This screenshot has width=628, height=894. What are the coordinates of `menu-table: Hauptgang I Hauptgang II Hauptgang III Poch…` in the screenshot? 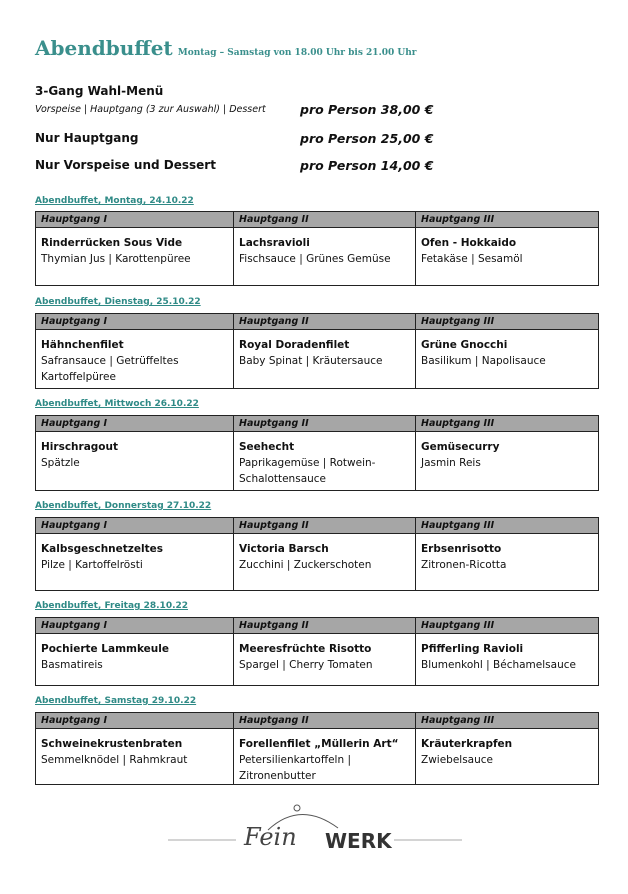 It's located at (317, 651).